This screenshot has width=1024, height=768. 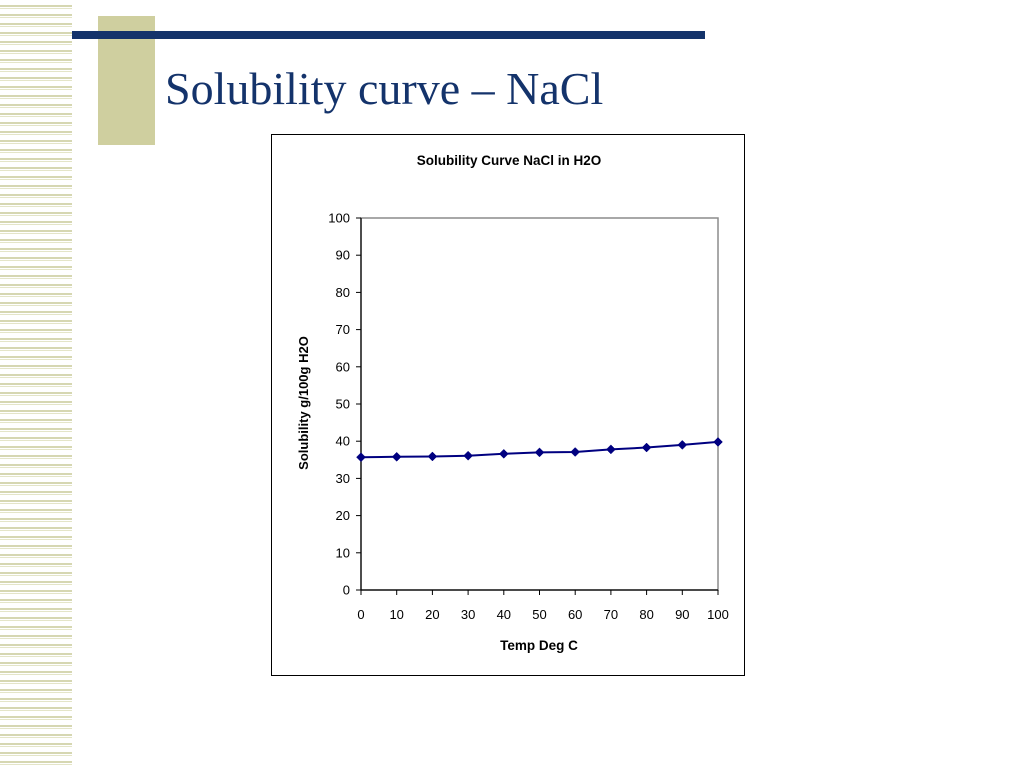 What do you see at coordinates (343, 441) in the screenshot?
I see `y-tick-label: 40` at bounding box center [343, 441].